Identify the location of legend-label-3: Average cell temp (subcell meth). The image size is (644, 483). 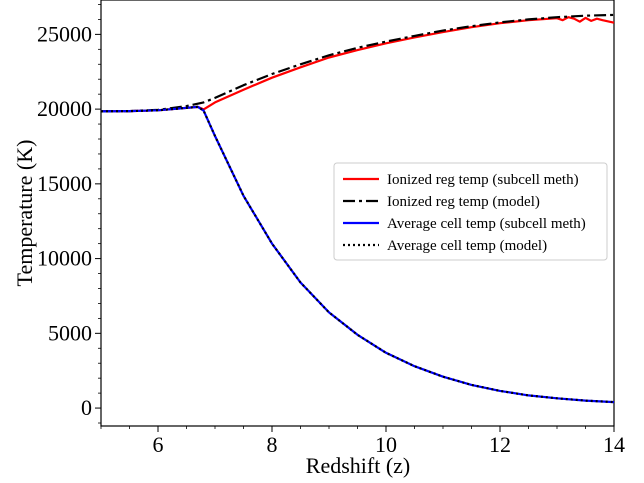
(486, 224).